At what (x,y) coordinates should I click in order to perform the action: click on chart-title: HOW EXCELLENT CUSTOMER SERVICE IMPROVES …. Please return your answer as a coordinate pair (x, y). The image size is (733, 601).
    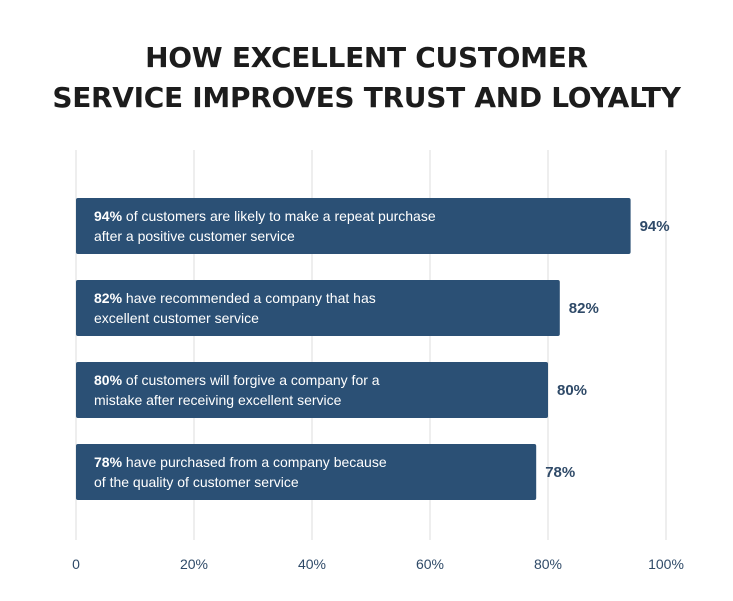
    Looking at the image, I should click on (366, 78).